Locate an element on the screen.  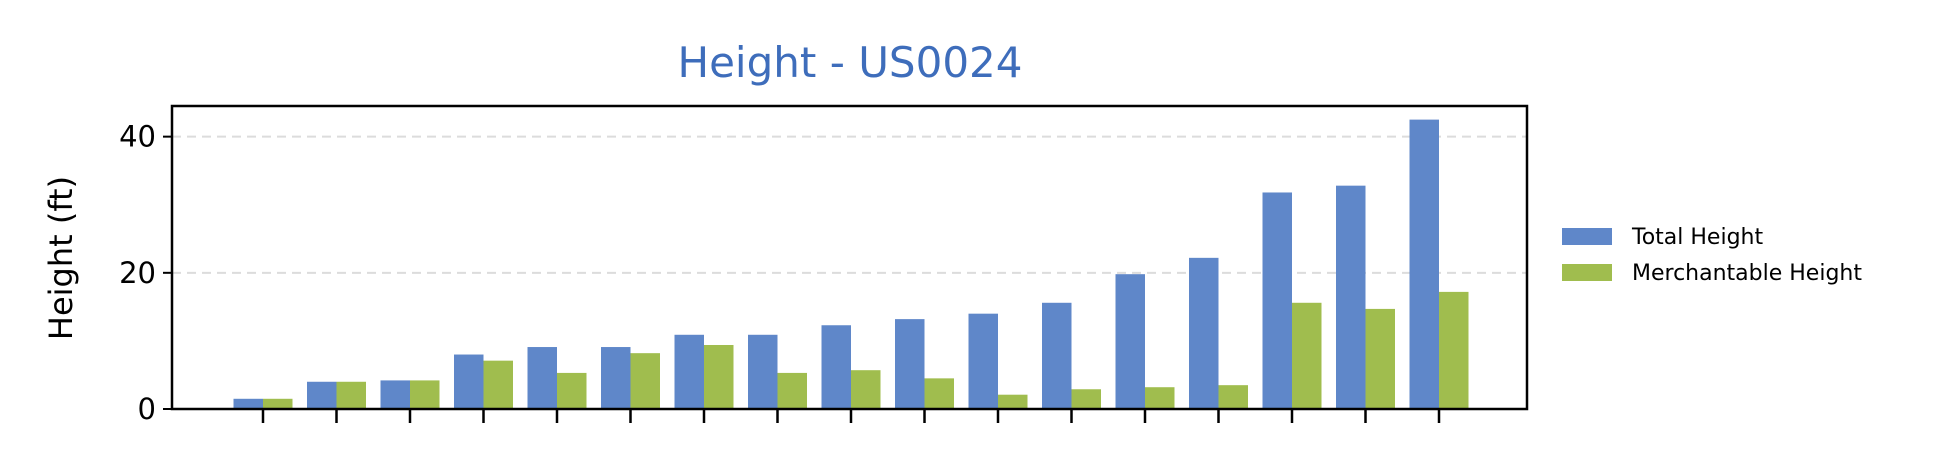
y-axis: 0 20 40 is located at coordinates (145, 273).